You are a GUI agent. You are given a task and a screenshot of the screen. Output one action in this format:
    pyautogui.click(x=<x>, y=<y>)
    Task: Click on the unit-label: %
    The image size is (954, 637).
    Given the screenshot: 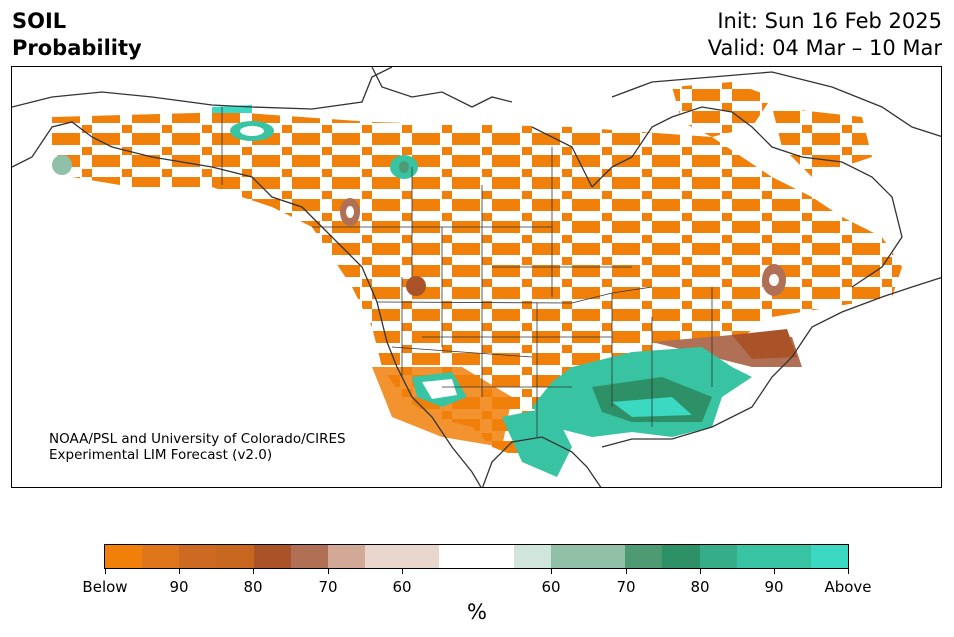 What is the action you would take?
    pyautogui.click(x=477, y=612)
    